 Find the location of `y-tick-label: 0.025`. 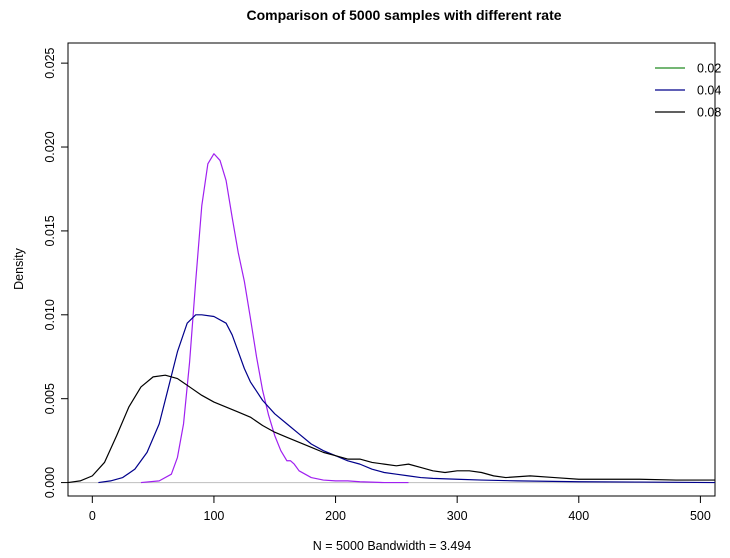

y-tick-label: 0.025 is located at coordinates (50, 62).